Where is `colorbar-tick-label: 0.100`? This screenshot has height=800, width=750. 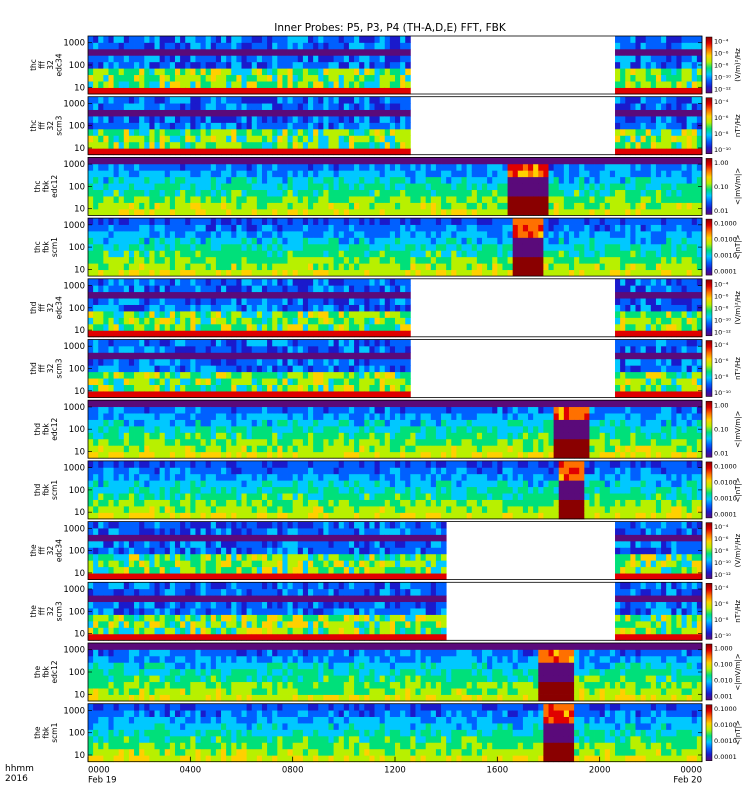
colorbar-tick-label: 0.100 is located at coordinates (723, 665).